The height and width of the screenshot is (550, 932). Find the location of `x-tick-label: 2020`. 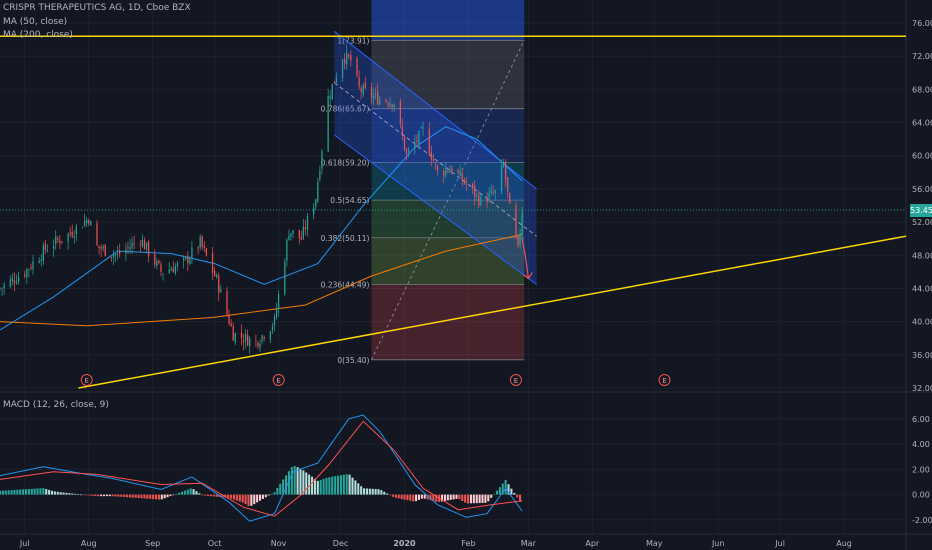

x-tick-label: 2020 is located at coordinates (404, 543).